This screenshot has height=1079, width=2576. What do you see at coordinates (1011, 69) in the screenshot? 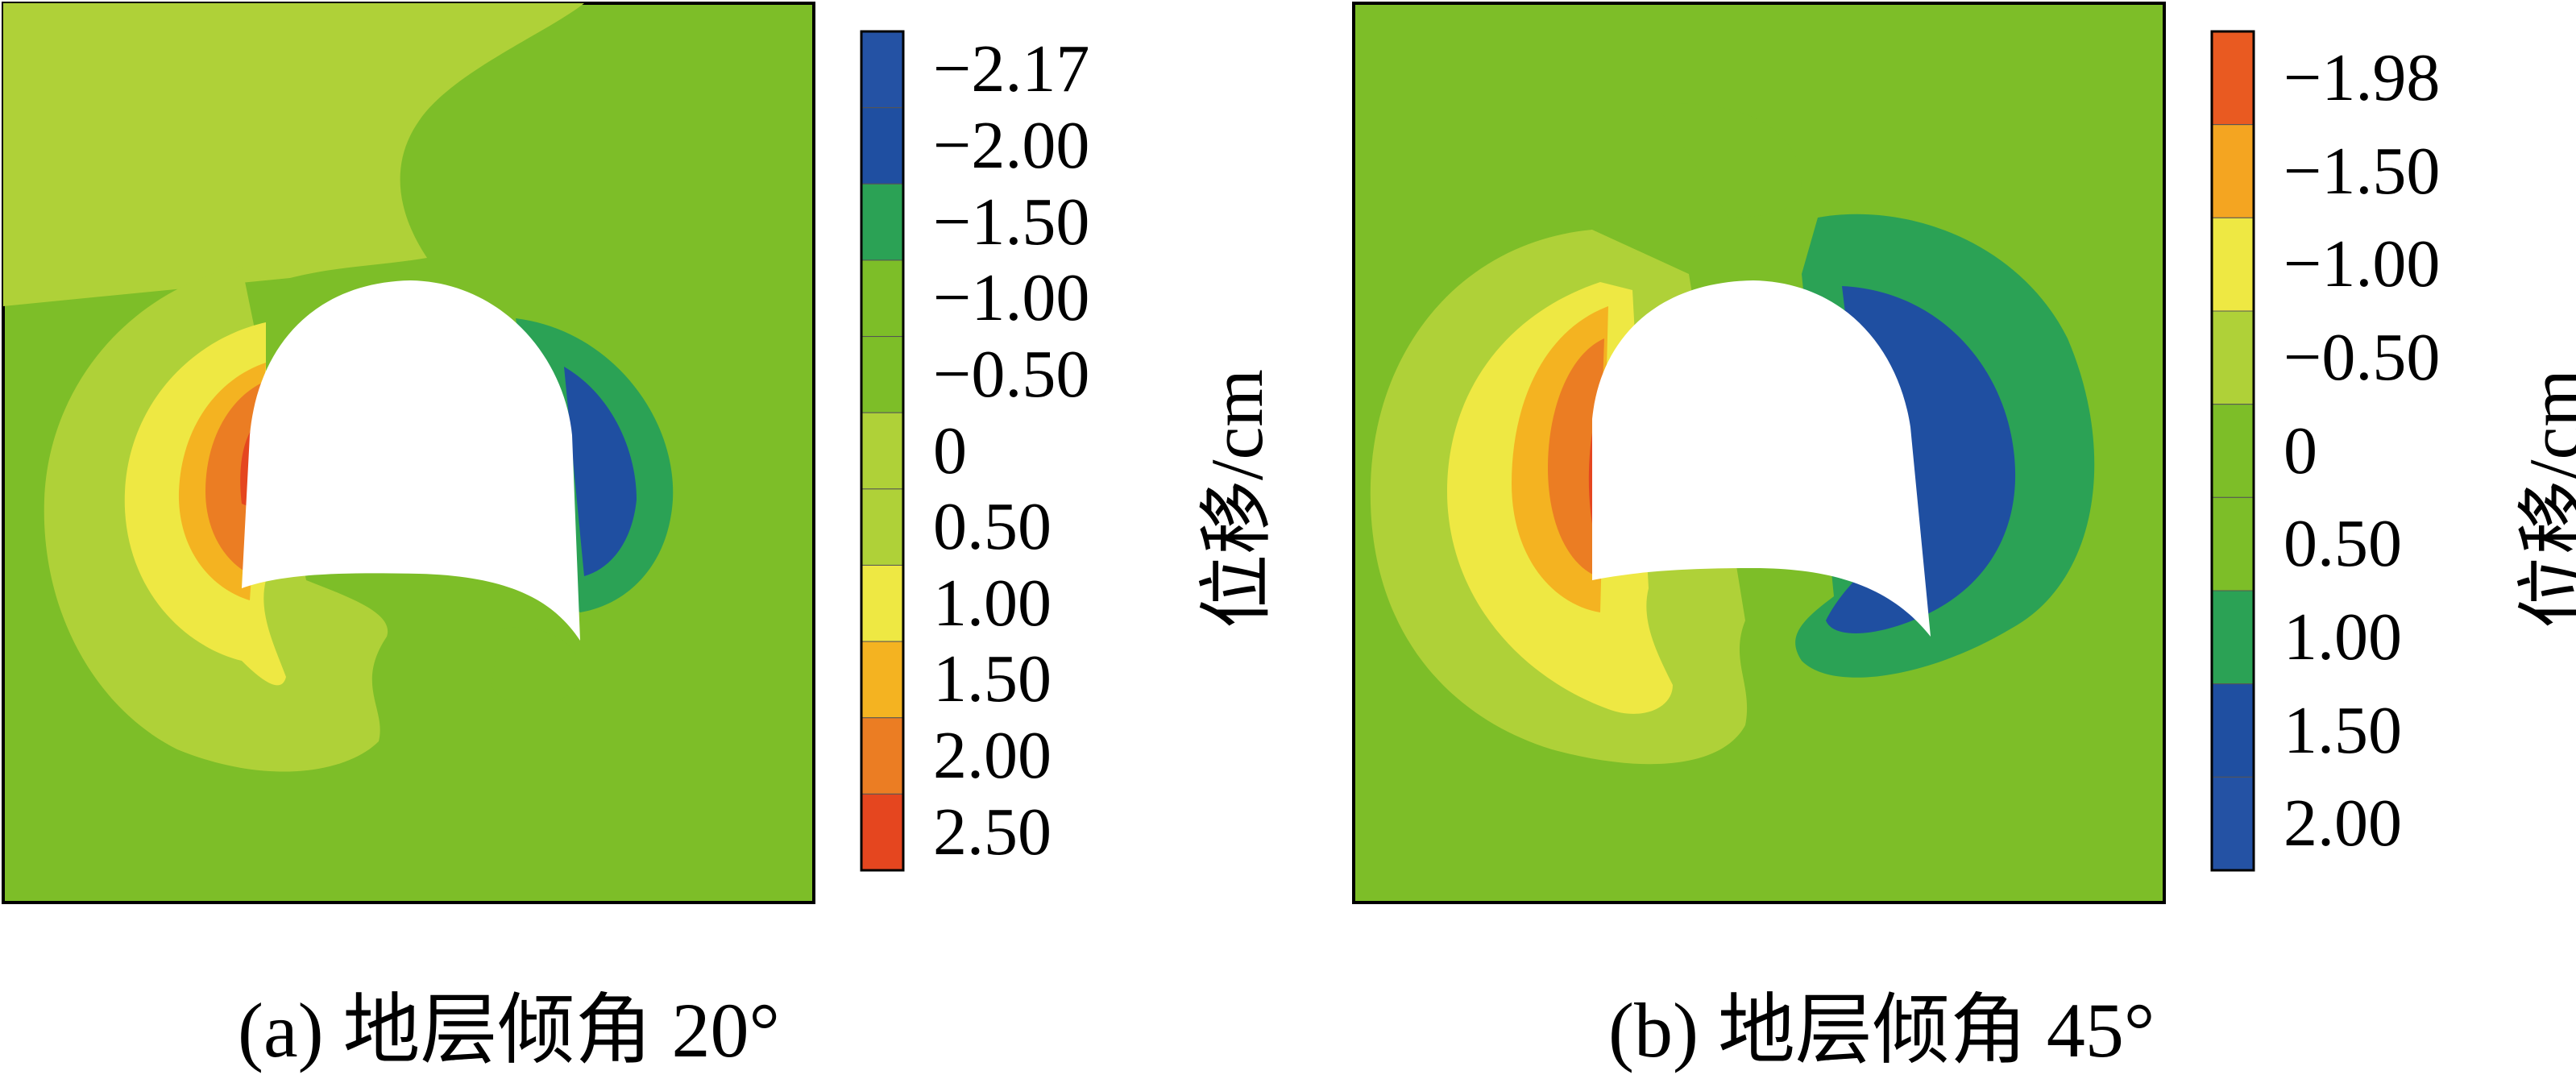
I see `legend-tick-label: −2.17` at bounding box center [1011, 69].